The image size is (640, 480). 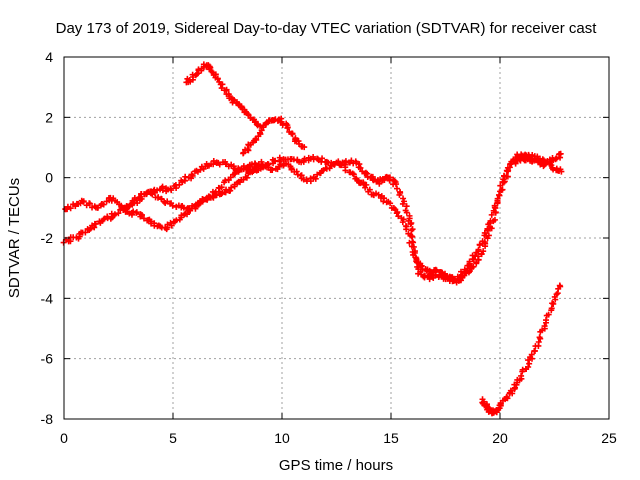 I want to click on x-tick-label: 10, so click(x=282, y=438).